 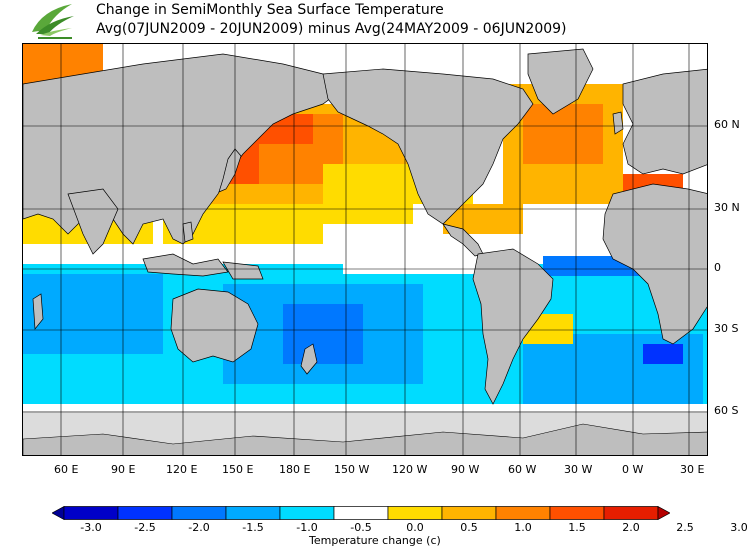 What do you see at coordinates (368, 194) in the screenshot?
I see `anomaly-npac-yellow` at bounding box center [368, 194].